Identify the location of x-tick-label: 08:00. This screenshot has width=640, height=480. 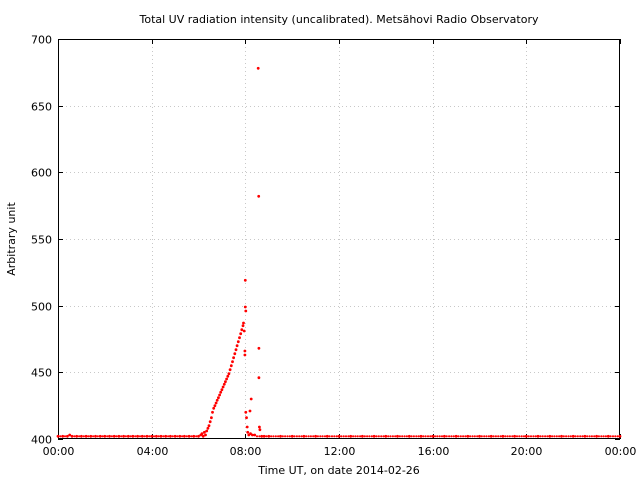
(246, 451).